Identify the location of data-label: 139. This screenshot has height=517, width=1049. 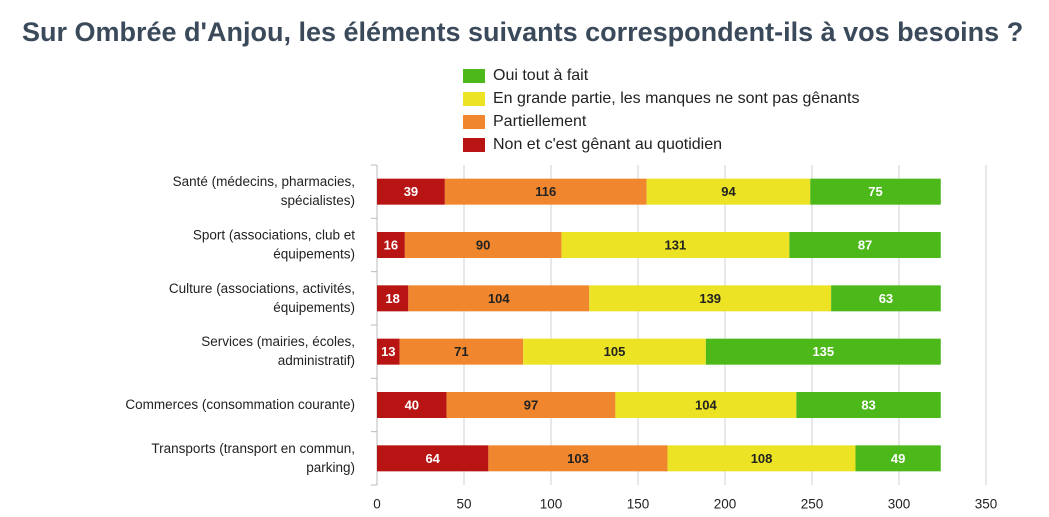
(710, 298).